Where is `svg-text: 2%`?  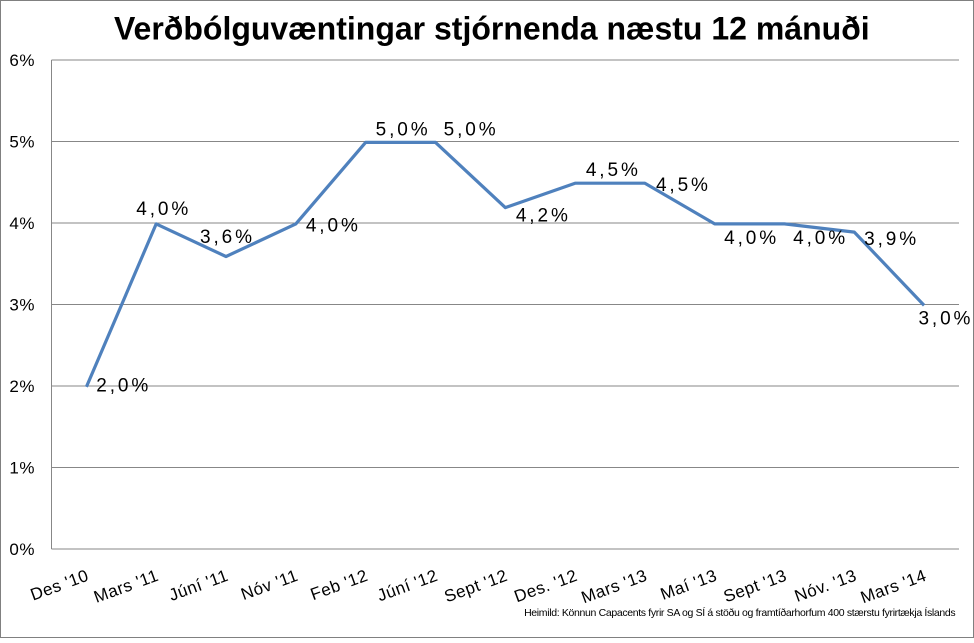
svg-text: 2% is located at coordinates (22, 386).